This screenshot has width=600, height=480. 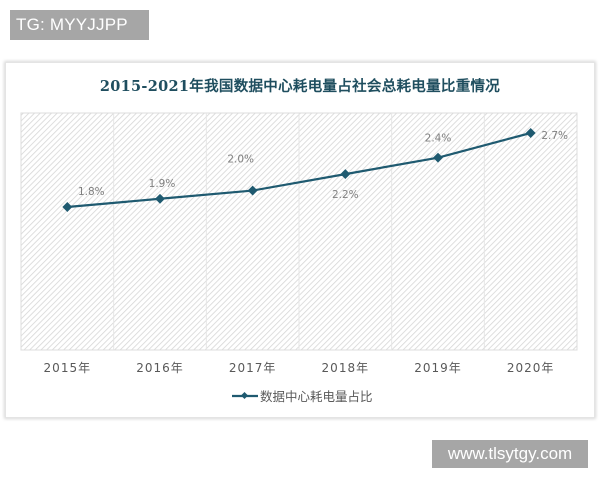 I want to click on watermark-bottom: www.tlsytgy.com, so click(x=510, y=454).